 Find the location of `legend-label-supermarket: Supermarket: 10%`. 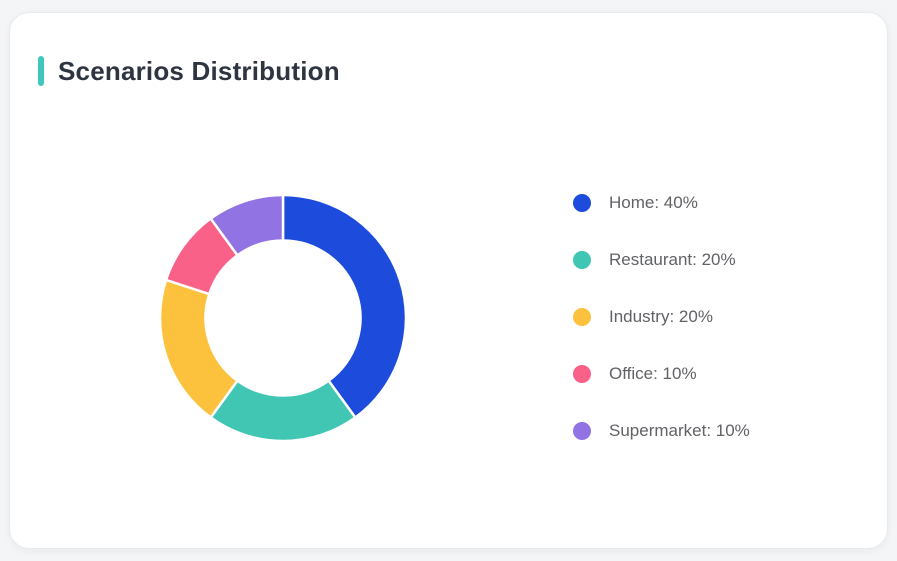

legend-label-supermarket: Supermarket: 10% is located at coordinates (679, 430).